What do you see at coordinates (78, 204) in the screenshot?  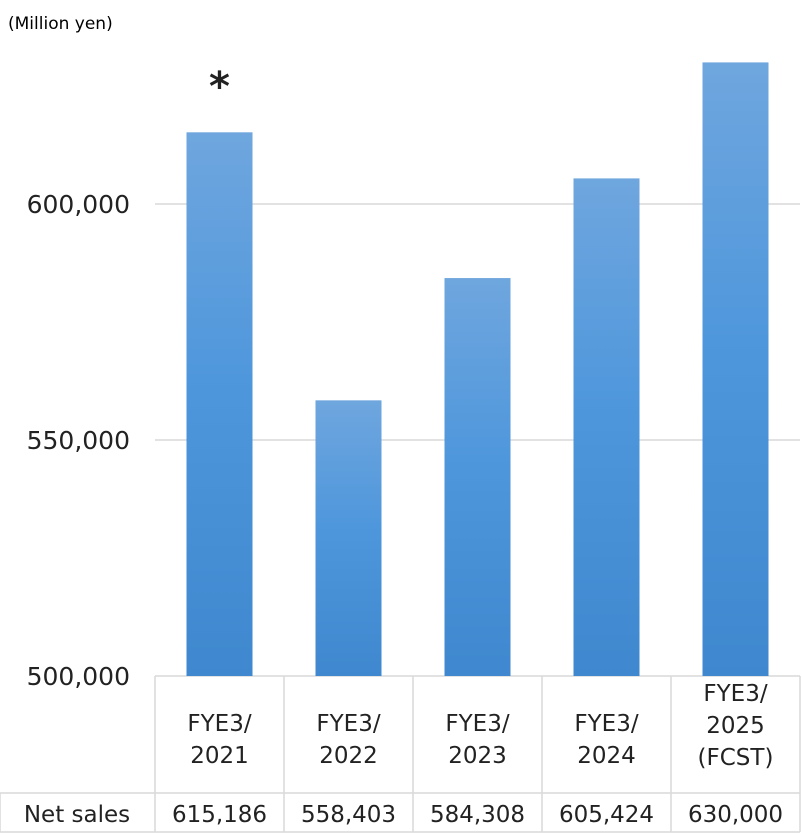 I see `y-tick-label: 600,000` at bounding box center [78, 204].